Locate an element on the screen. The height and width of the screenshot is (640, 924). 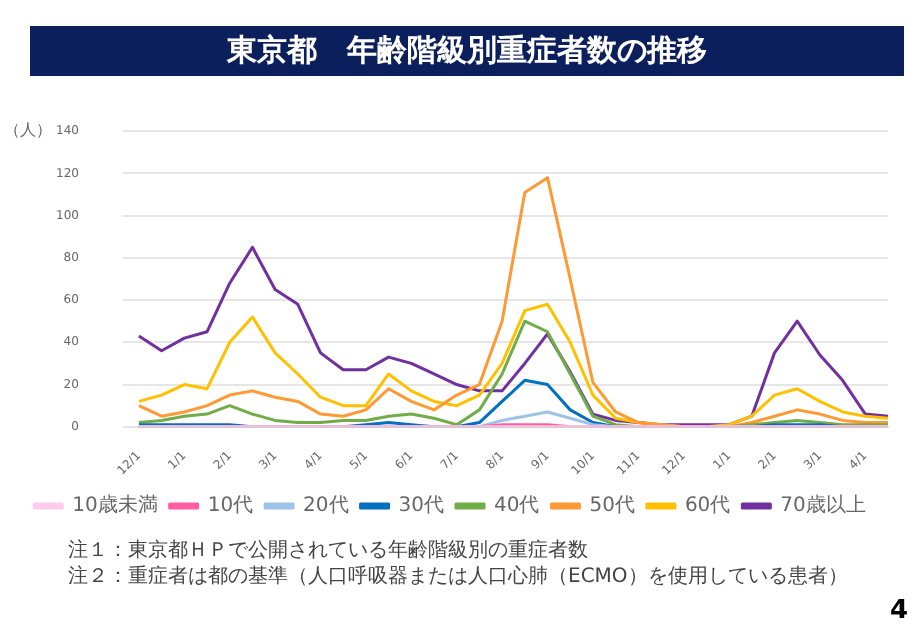
legend-label: 10歳未満 is located at coordinates (115, 505).